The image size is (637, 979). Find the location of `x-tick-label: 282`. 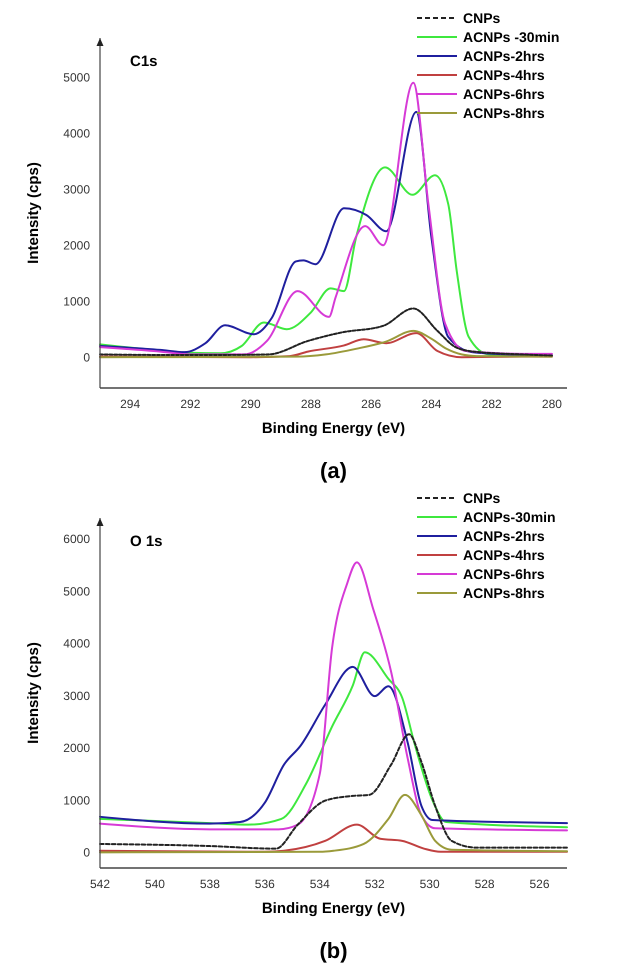

x-tick-label: 282 is located at coordinates (492, 404).